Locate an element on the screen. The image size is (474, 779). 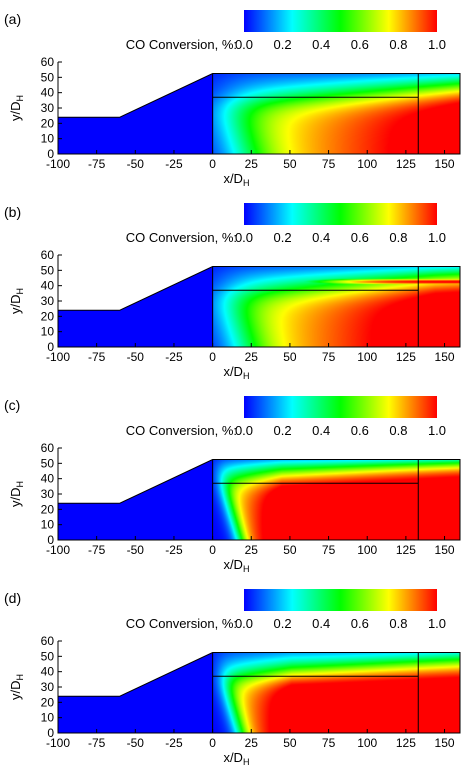
panel-label: (a) is located at coordinates (12, 19).